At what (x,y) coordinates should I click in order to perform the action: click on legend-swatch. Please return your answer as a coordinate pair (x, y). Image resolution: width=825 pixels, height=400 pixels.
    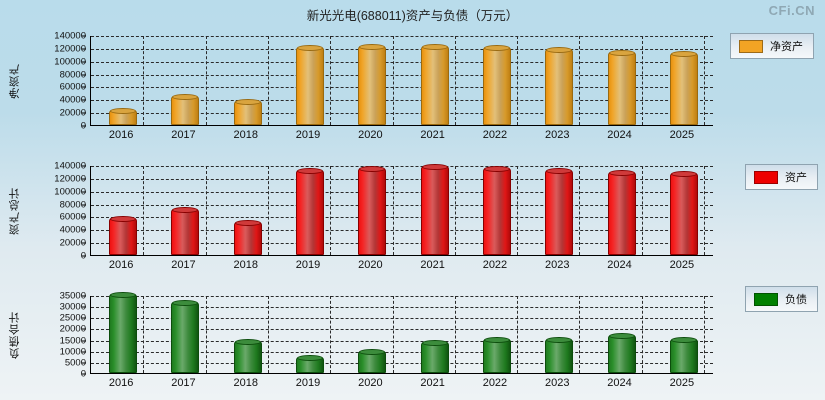
    Looking at the image, I should click on (766, 177).